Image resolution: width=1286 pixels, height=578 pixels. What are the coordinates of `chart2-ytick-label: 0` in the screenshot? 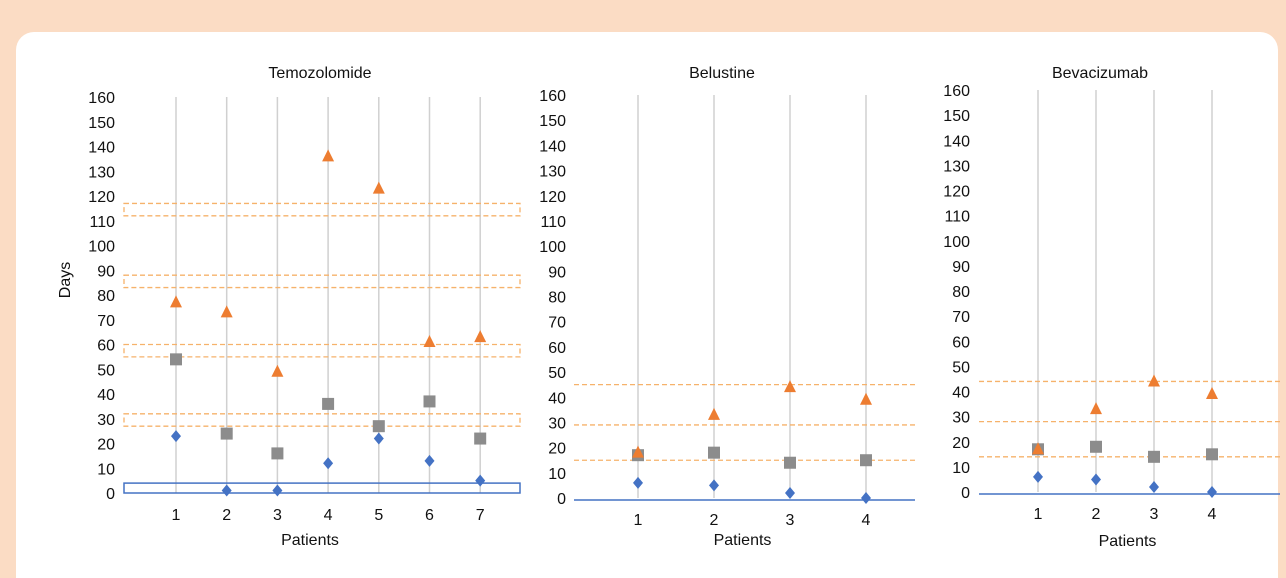 It's located at (561, 499).